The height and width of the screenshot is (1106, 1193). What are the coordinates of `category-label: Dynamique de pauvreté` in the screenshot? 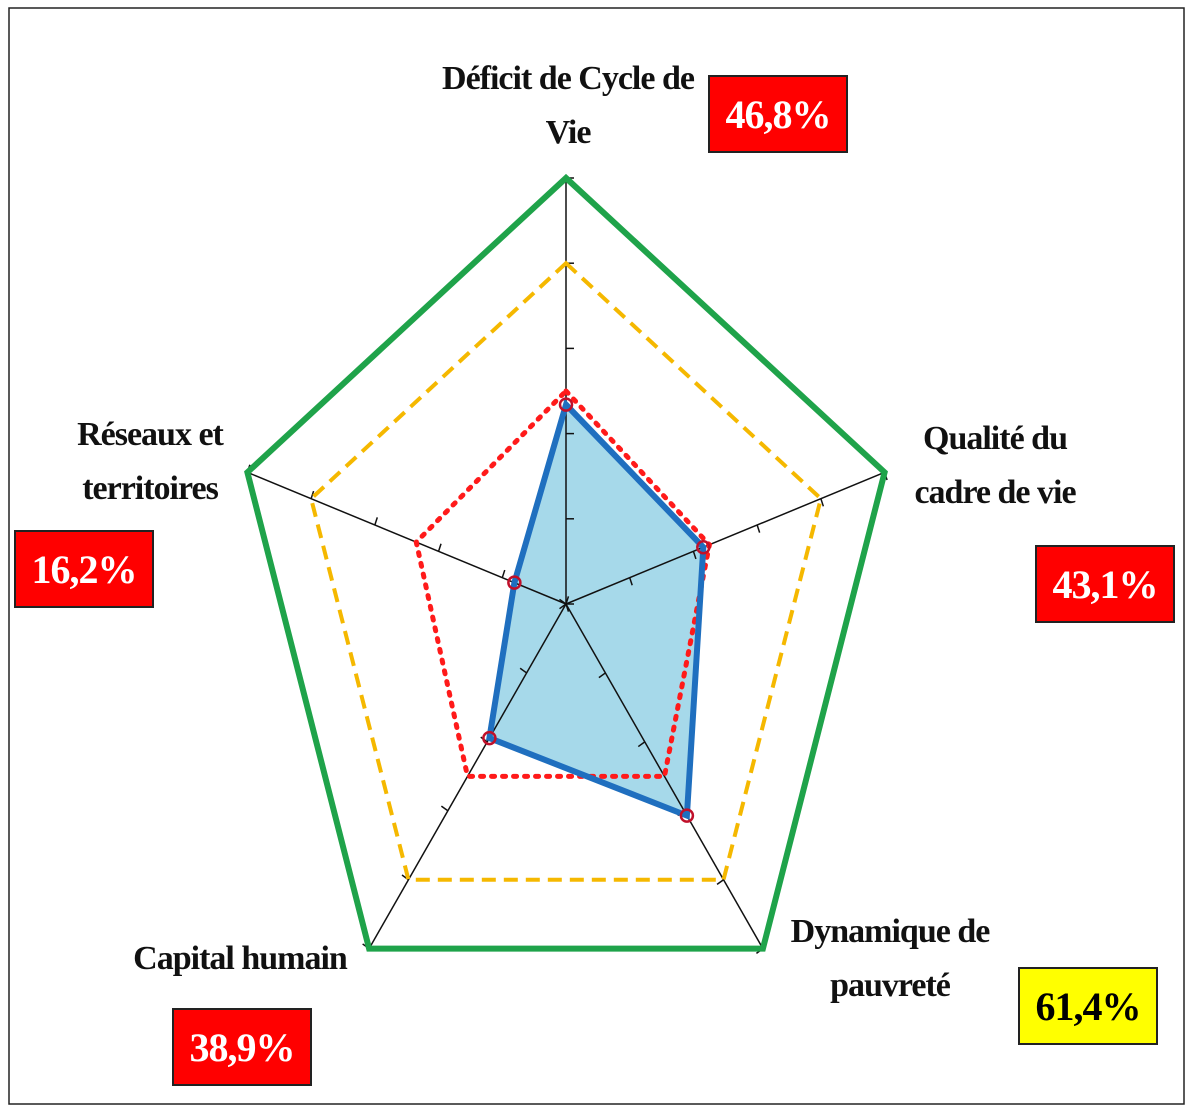 It's located at (890, 958).